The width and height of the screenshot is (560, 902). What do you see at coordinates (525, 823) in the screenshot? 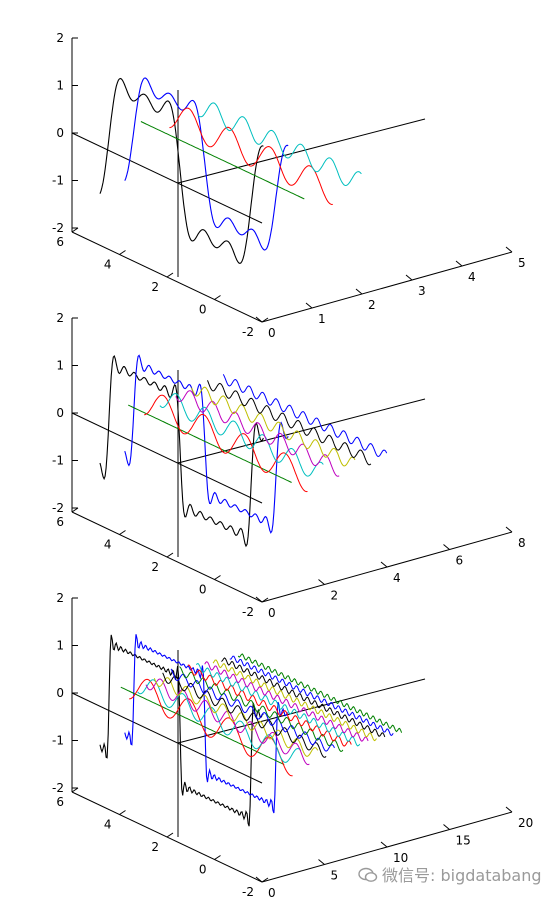
I see `z-tick-label: 20` at bounding box center [525, 823].